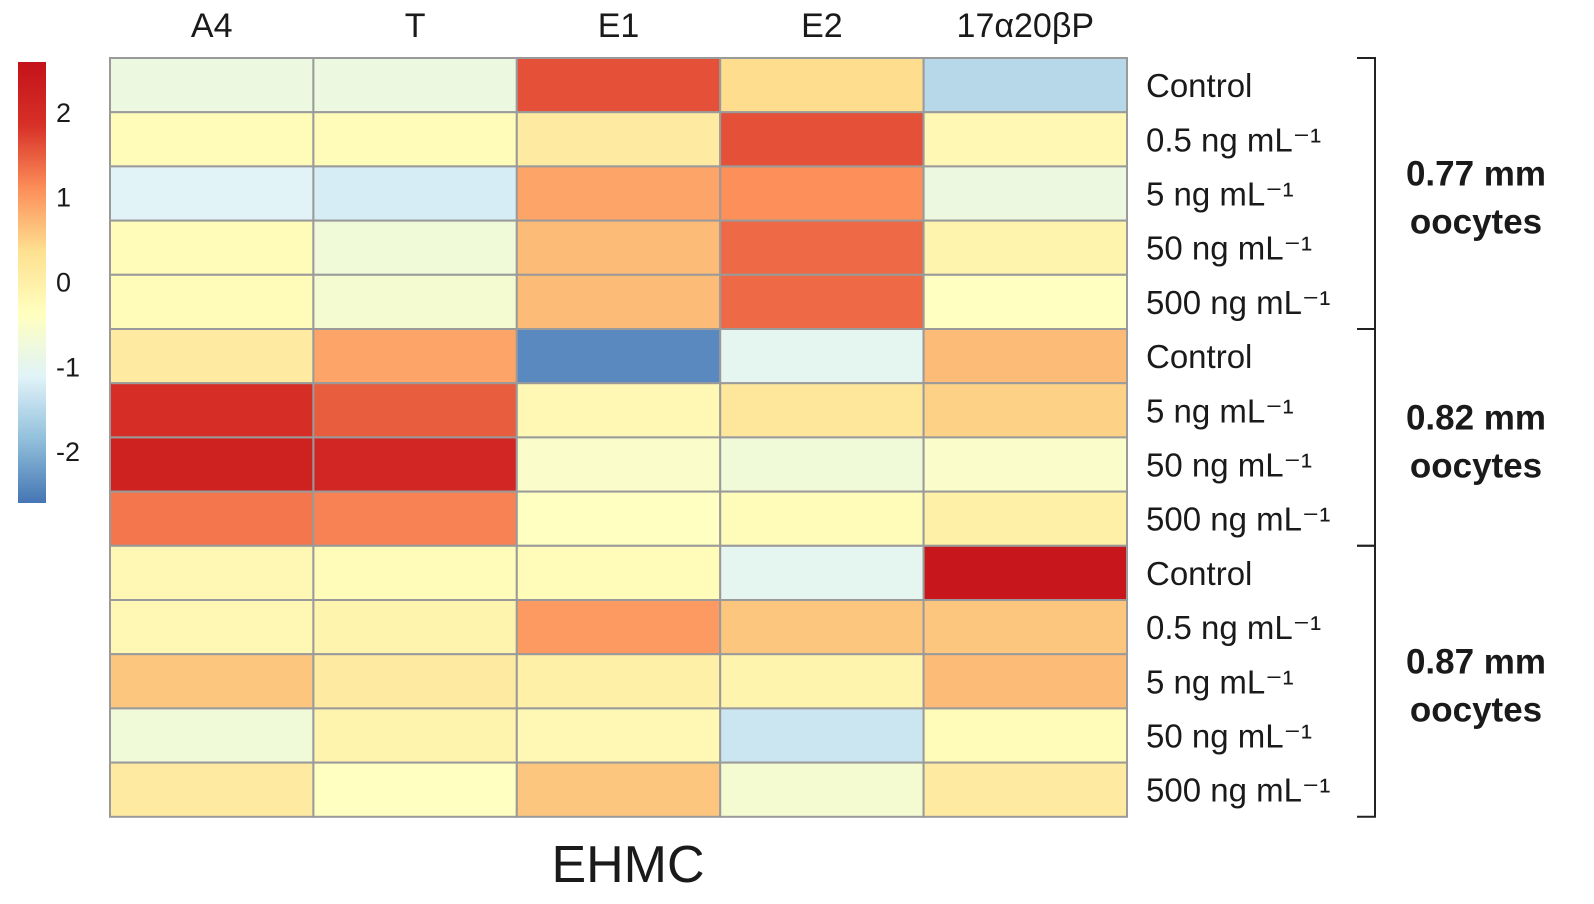 Image resolution: width=1594 pixels, height=904 pixels. What do you see at coordinates (1476, 661) in the screenshot?
I see `group-label-line1: 0.87 mm` at bounding box center [1476, 661].